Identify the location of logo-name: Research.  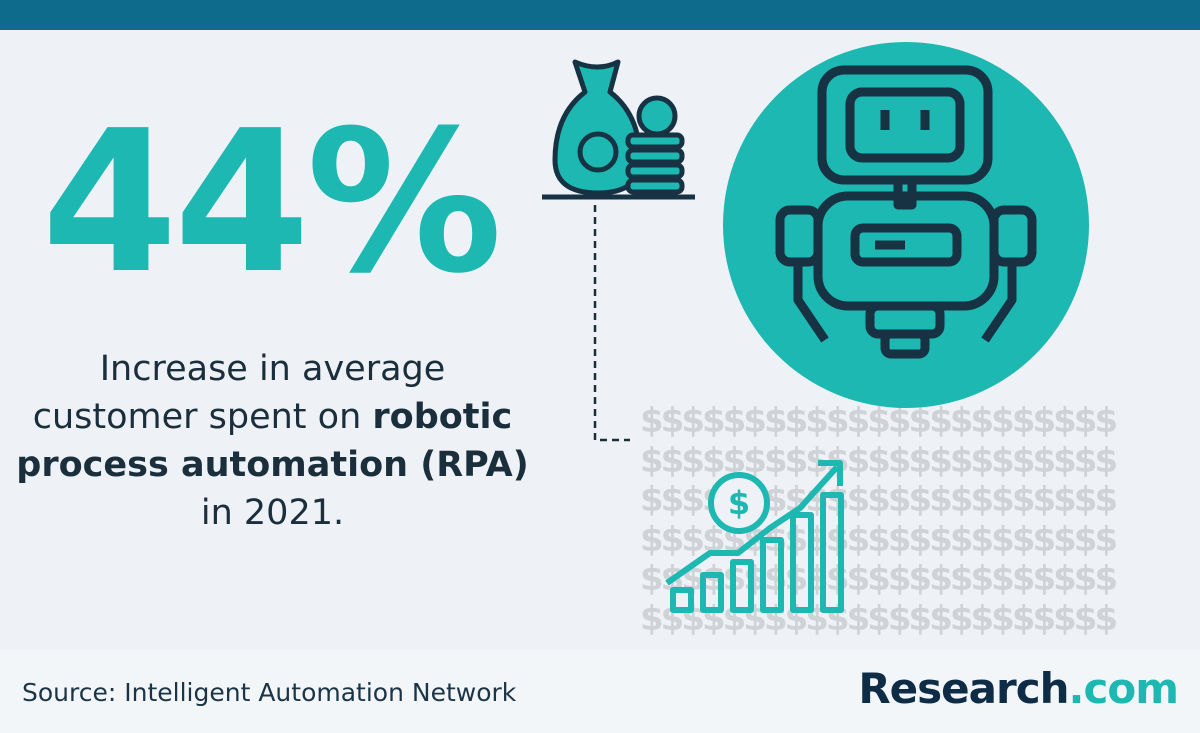
(963, 688).